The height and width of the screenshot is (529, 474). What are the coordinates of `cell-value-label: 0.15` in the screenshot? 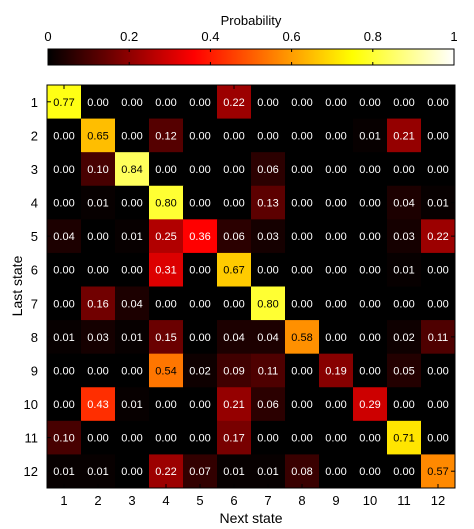 It's located at (165, 338).